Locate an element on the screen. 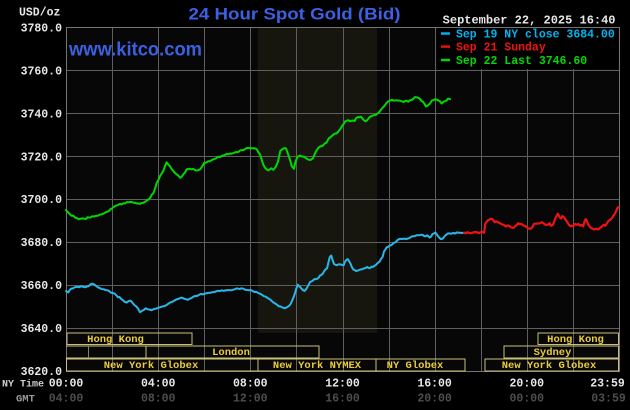 This screenshot has height=410, width=630. svg-text: www.kitco.com is located at coordinates (135, 50).